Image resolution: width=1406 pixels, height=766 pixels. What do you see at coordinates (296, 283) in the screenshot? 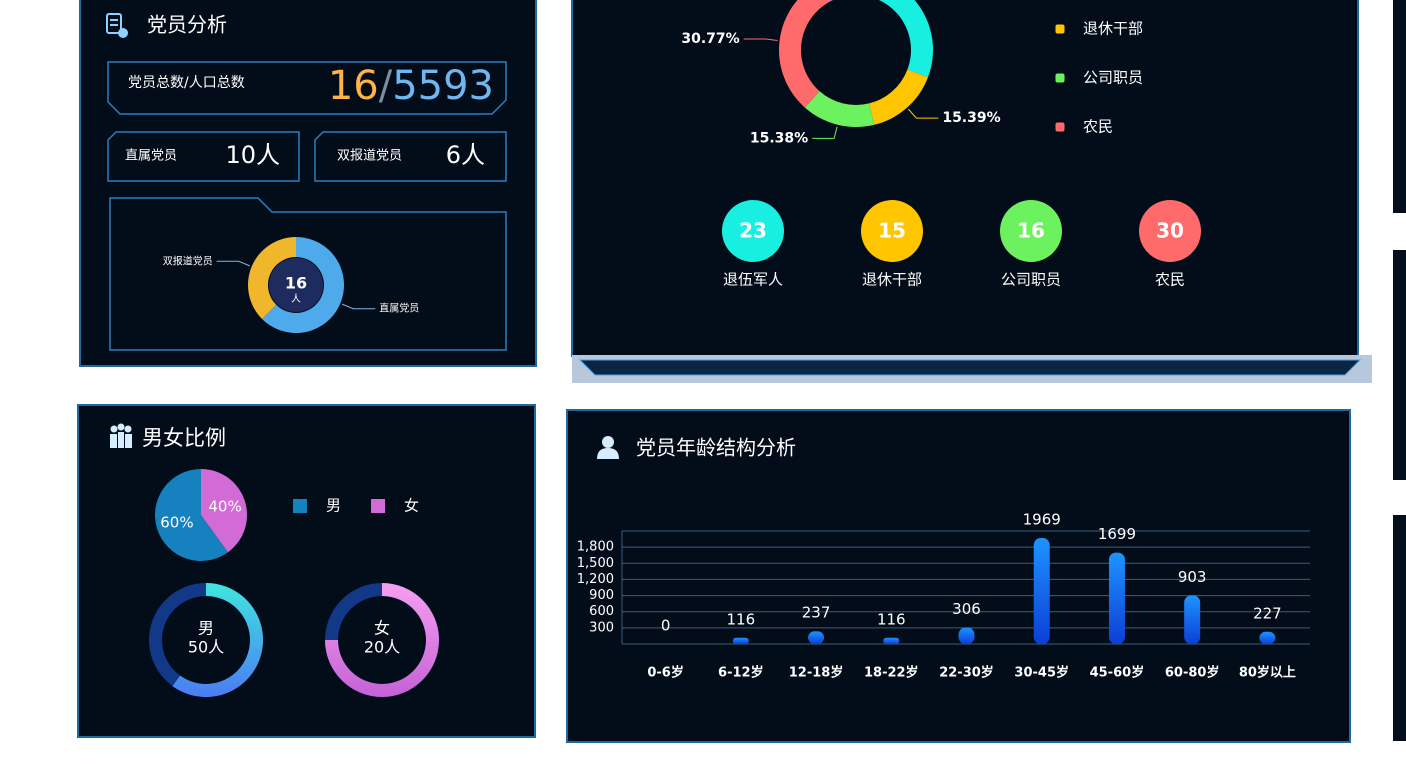
I see `center-value: 16` at bounding box center [296, 283].